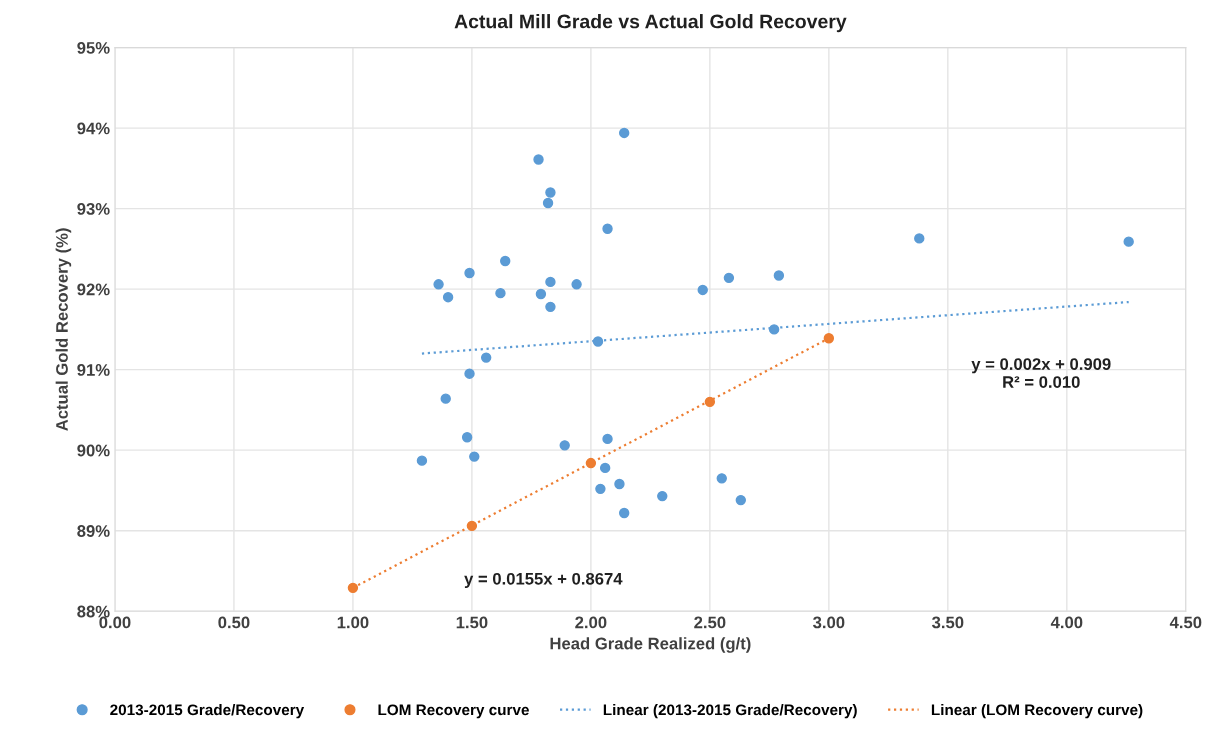 The height and width of the screenshot is (732, 1210). What do you see at coordinates (93, 450) in the screenshot?
I see `y-tick-label: 90%` at bounding box center [93, 450].